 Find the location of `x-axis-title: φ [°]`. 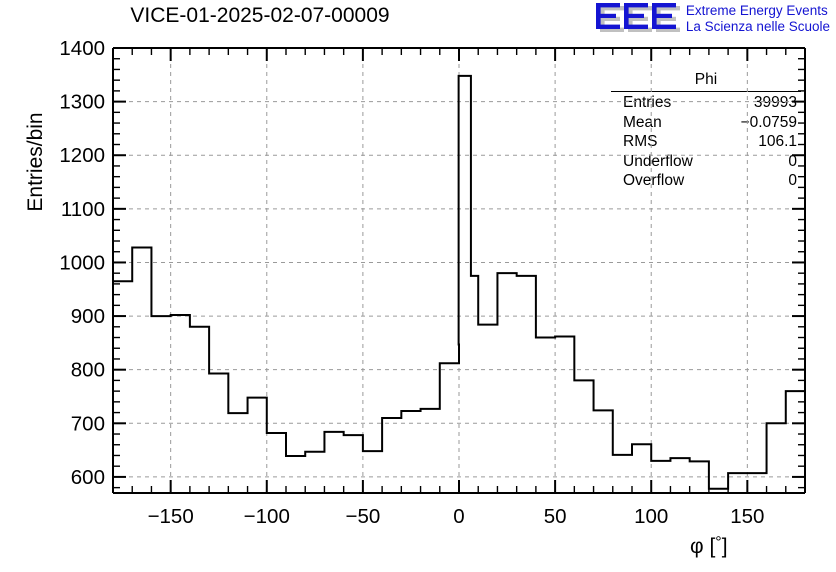

x-axis-title: φ [°] is located at coordinates (750, 546).